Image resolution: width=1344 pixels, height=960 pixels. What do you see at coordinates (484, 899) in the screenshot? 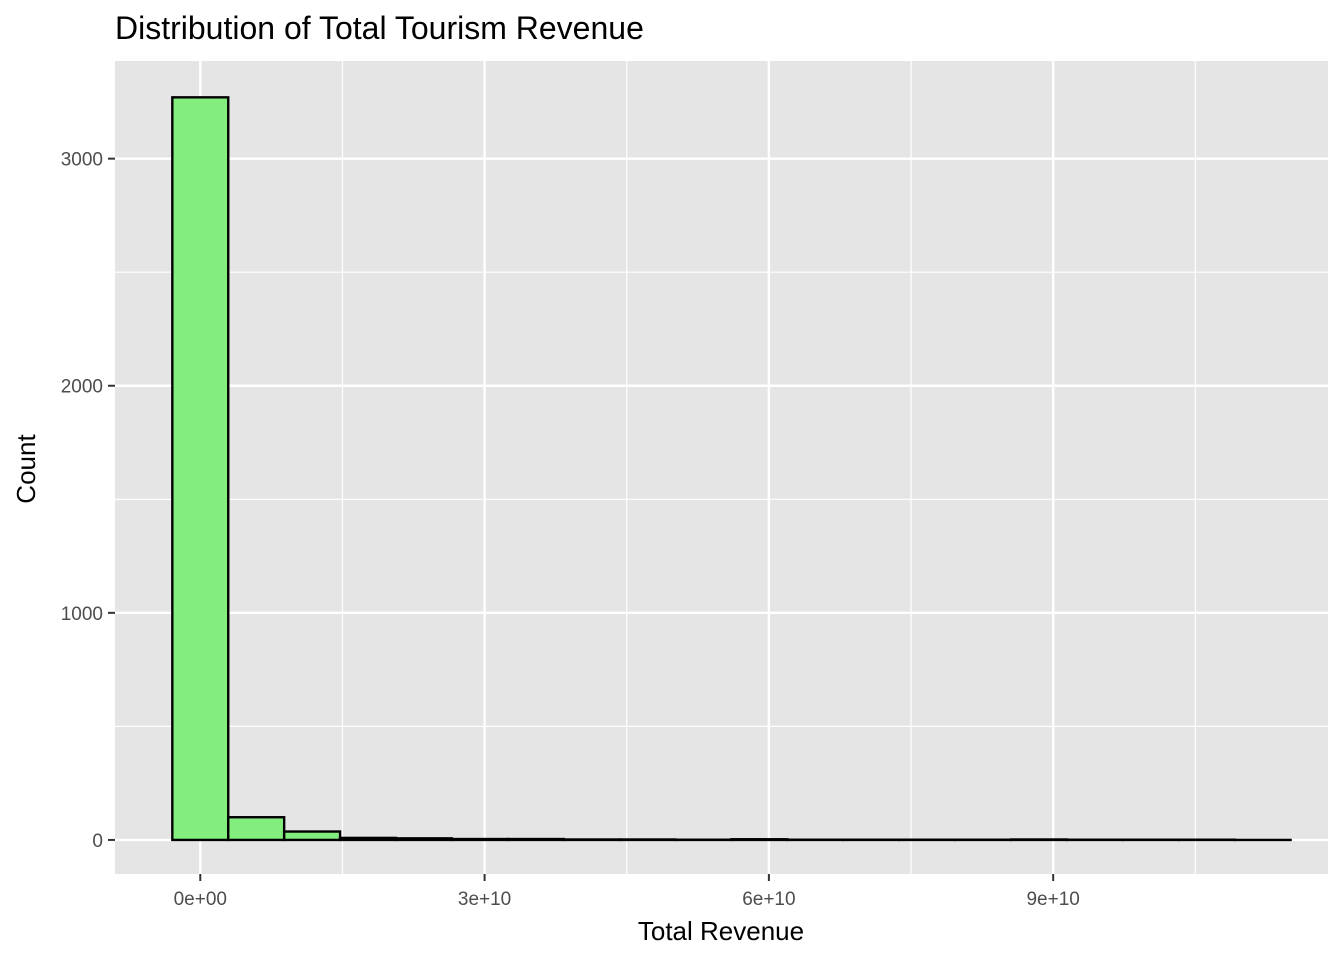
I see `x-tick-label: 3e+10` at bounding box center [484, 899].